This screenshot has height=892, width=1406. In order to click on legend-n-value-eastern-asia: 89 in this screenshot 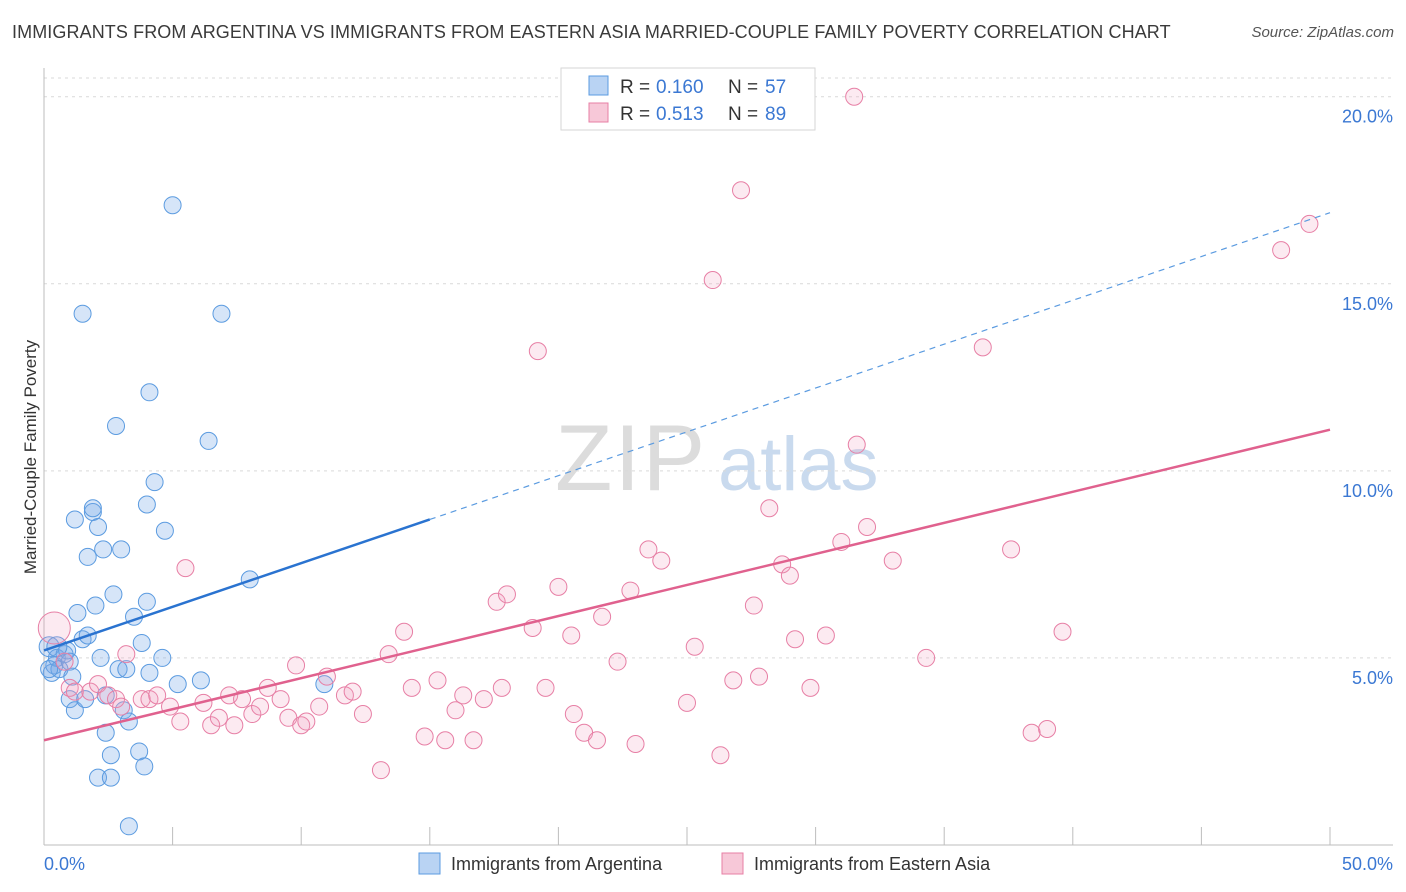, I will do `click(775, 114)`.